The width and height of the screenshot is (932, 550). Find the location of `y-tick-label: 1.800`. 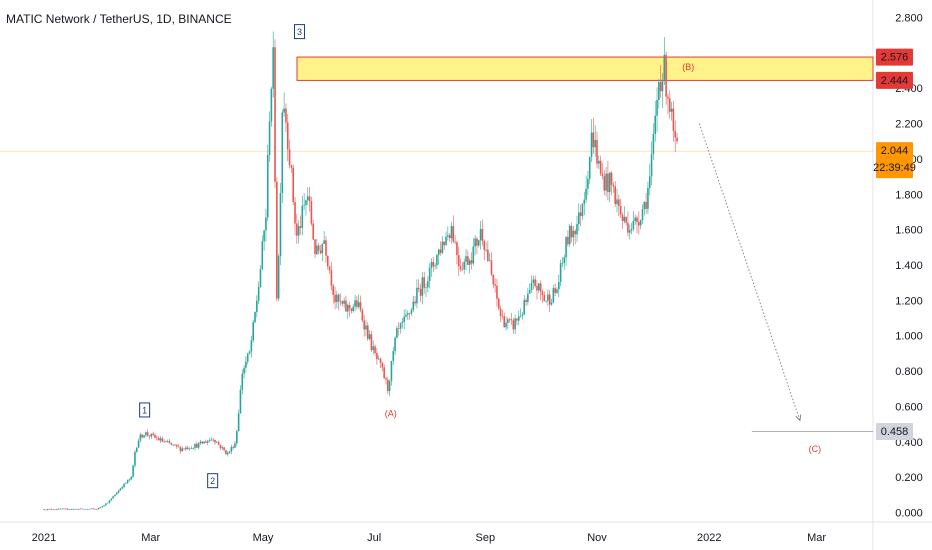

y-tick-label: 1.800 is located at coordinates (909, 195).